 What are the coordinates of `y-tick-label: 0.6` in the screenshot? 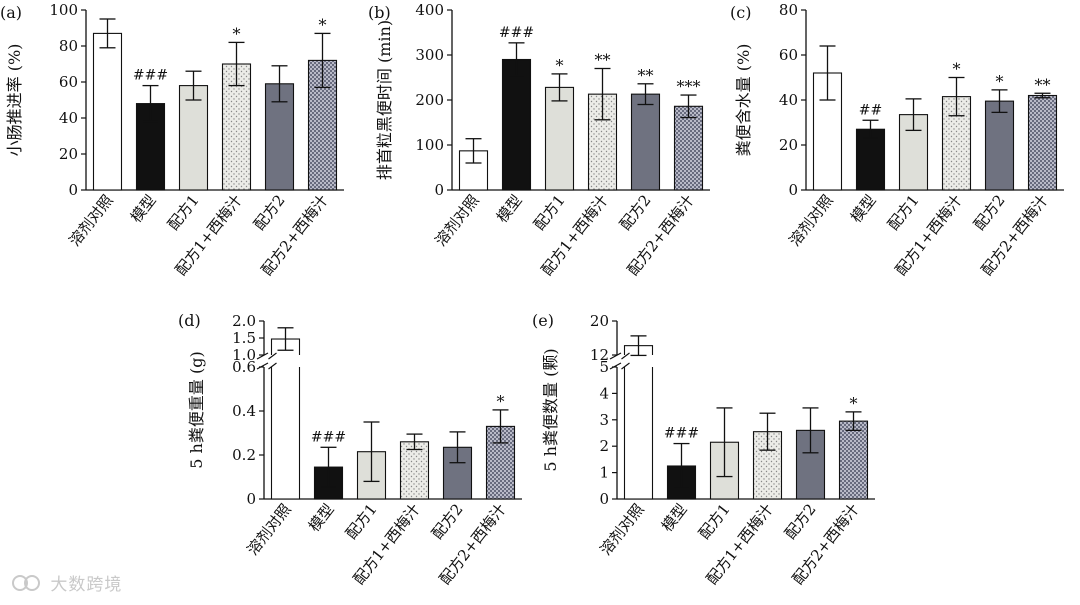 It's located at (244, 367).